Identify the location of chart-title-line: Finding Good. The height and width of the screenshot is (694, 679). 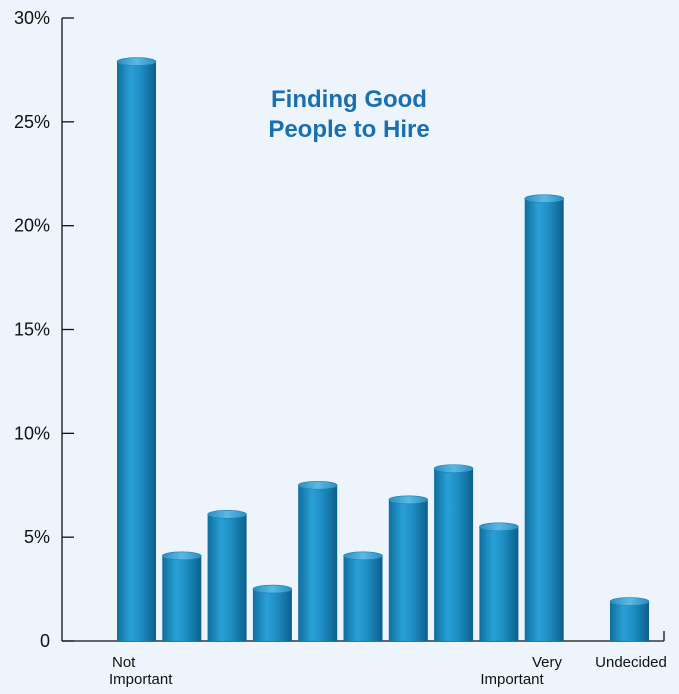
(349, 99).